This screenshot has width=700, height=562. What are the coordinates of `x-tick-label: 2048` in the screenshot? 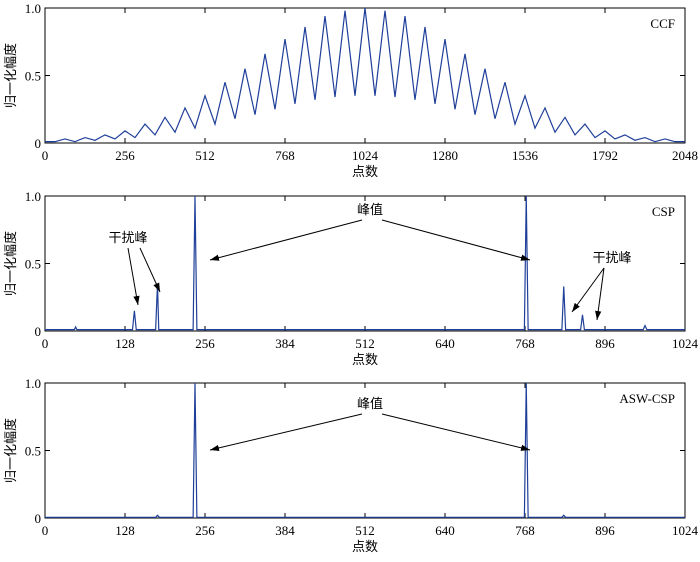 It's located at (685, 155).